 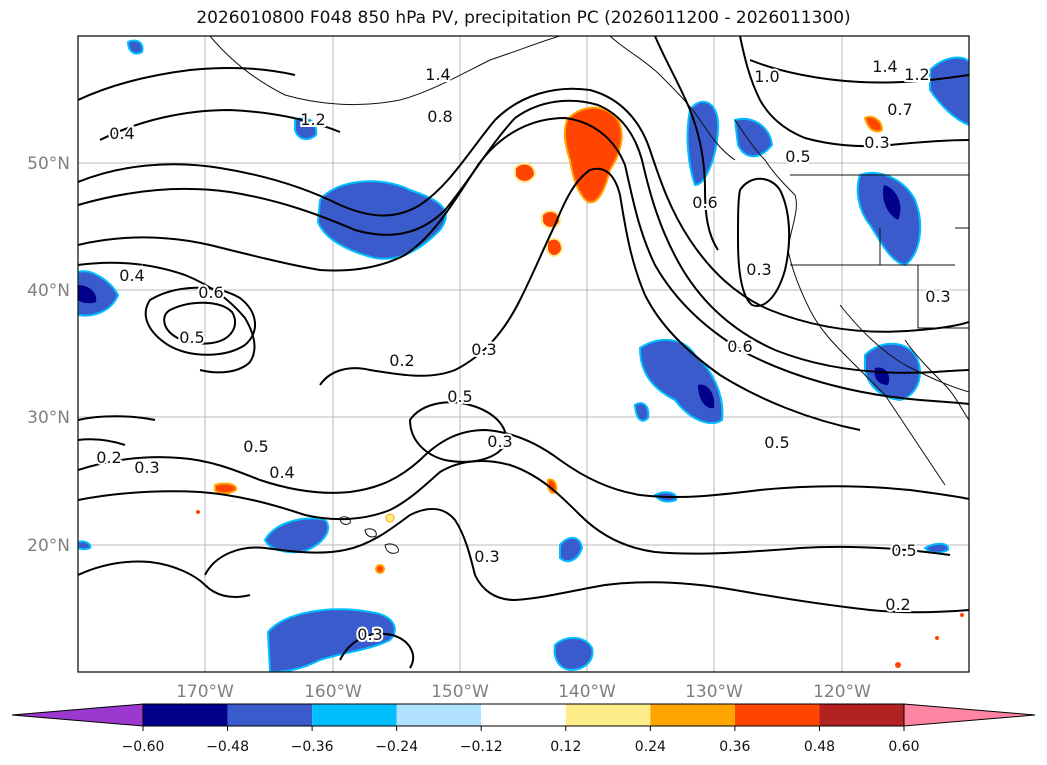 What do you see at coordinates (873, 124) in the screenshot?
I see `precip-patch-orange-d` at bounding box center [873, 124].